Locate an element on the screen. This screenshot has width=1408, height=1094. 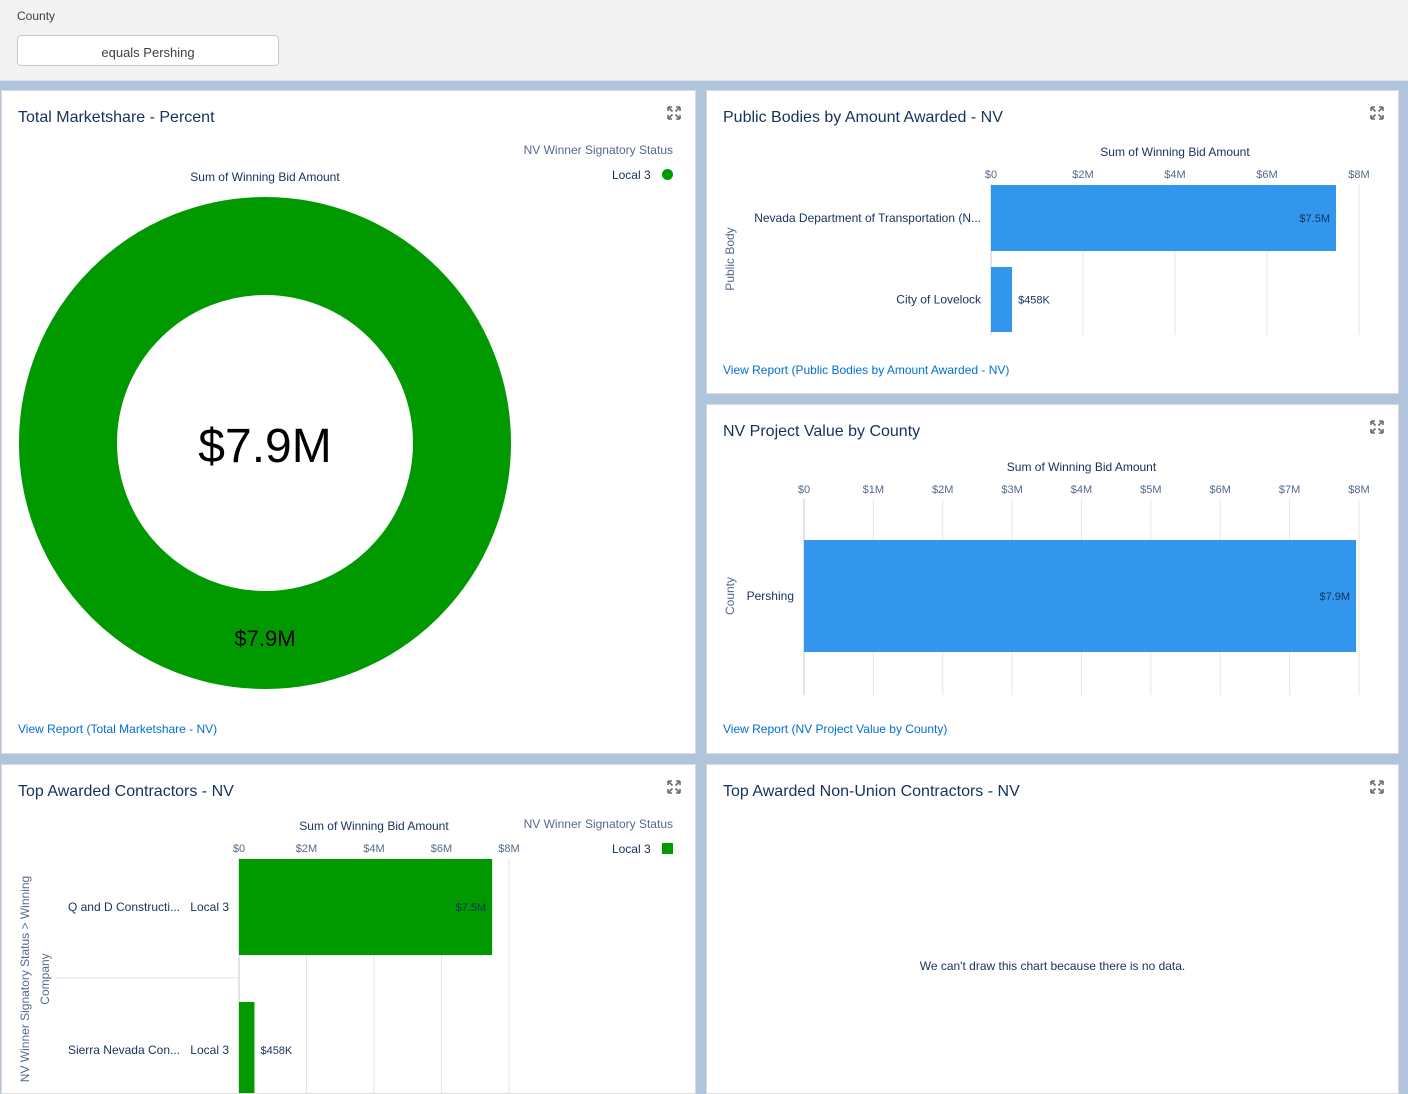
tick-label: $1M is located at coordinates (873, 490).